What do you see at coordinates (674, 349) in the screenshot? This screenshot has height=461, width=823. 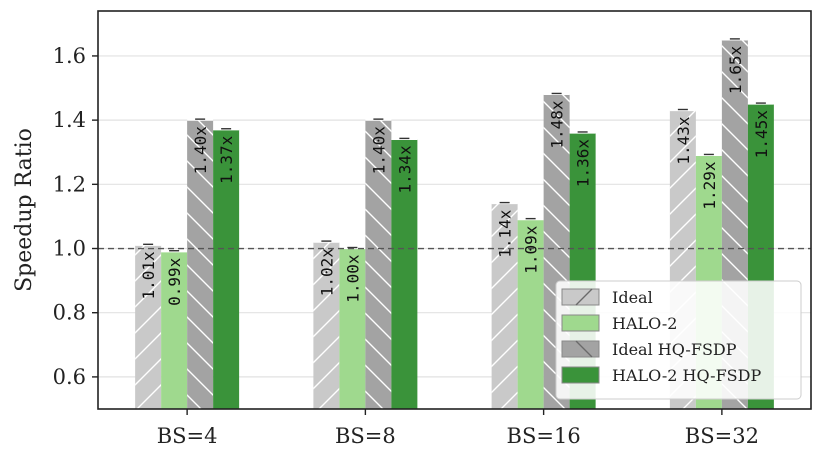 I see `legend-label: Ideal HQ-FSDP` at bounding box center [674, 349].